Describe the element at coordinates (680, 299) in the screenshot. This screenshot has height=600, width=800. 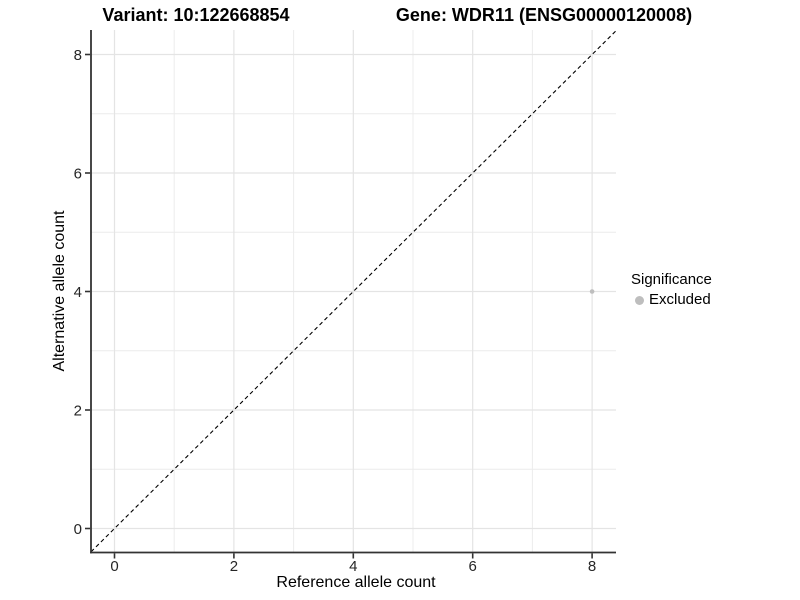
I see `legend-item-label: Excluded` at that location.